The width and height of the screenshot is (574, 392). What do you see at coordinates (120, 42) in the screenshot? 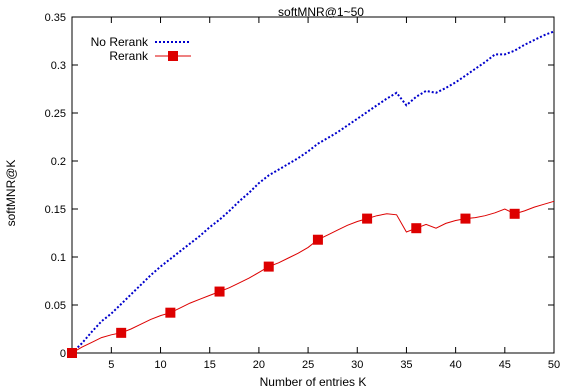
I see `legend-label: No Rerank` at bounding box center [120, 42].